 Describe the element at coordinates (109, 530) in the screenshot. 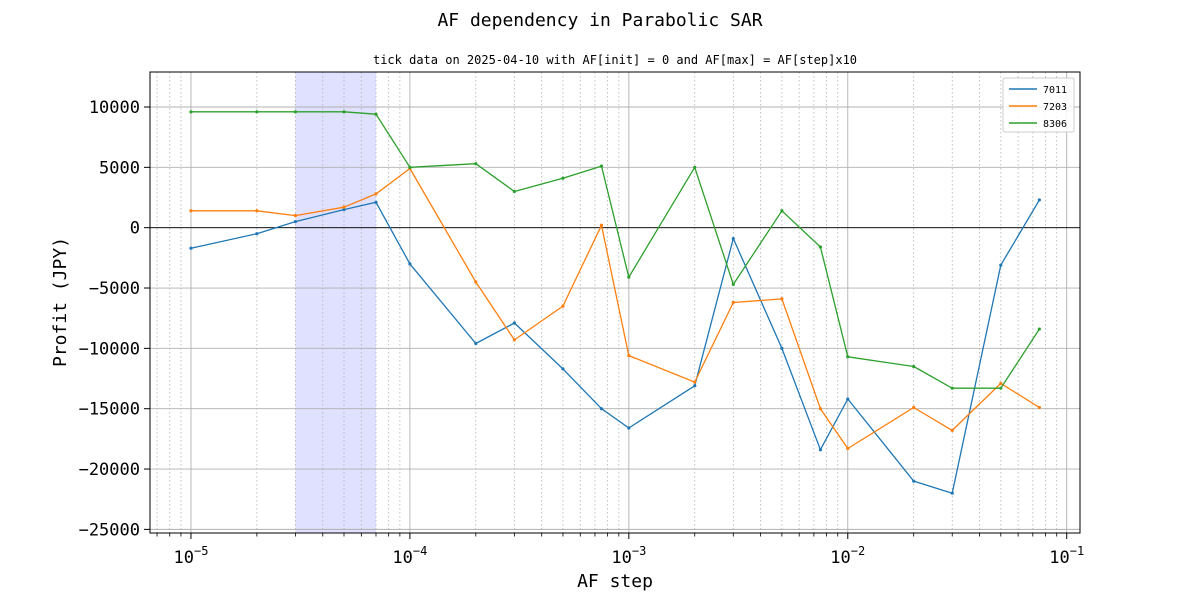

I see `y-tick-label: −25000` at that location.